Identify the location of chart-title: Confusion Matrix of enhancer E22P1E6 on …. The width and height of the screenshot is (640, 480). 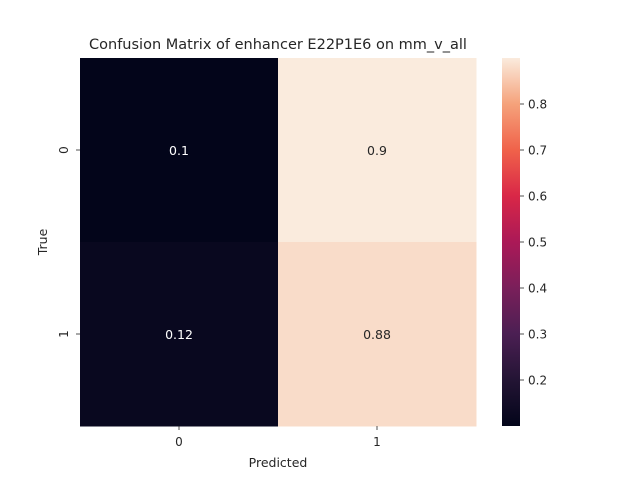
(278, 45).